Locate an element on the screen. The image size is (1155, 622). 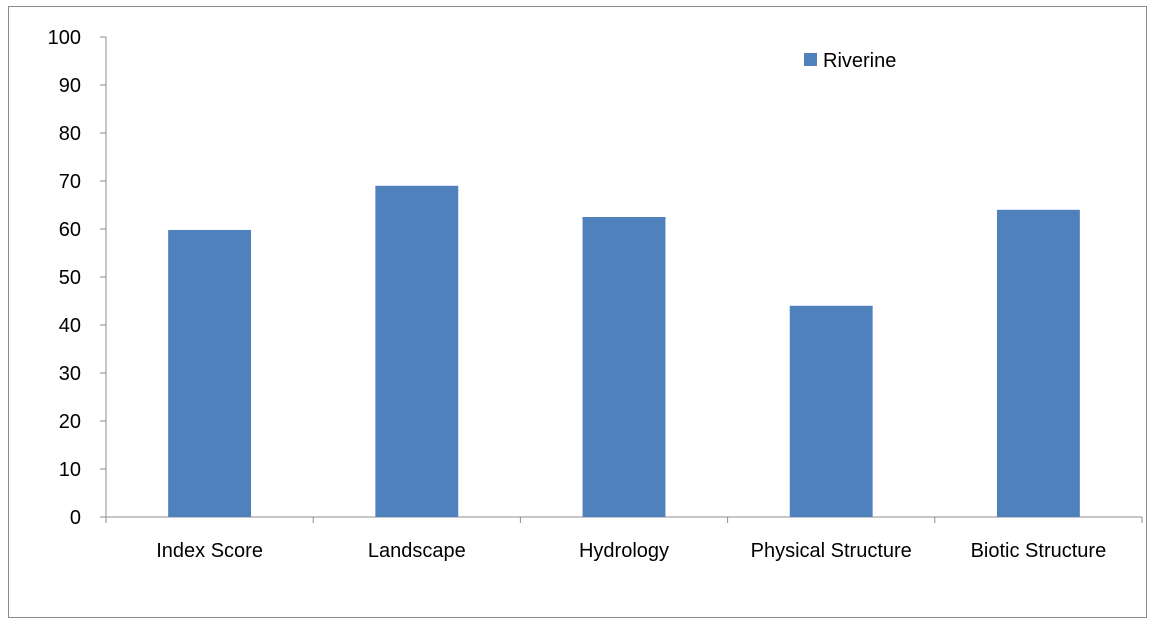
y-tick-label: 10 is located at coordinates (70, 470).